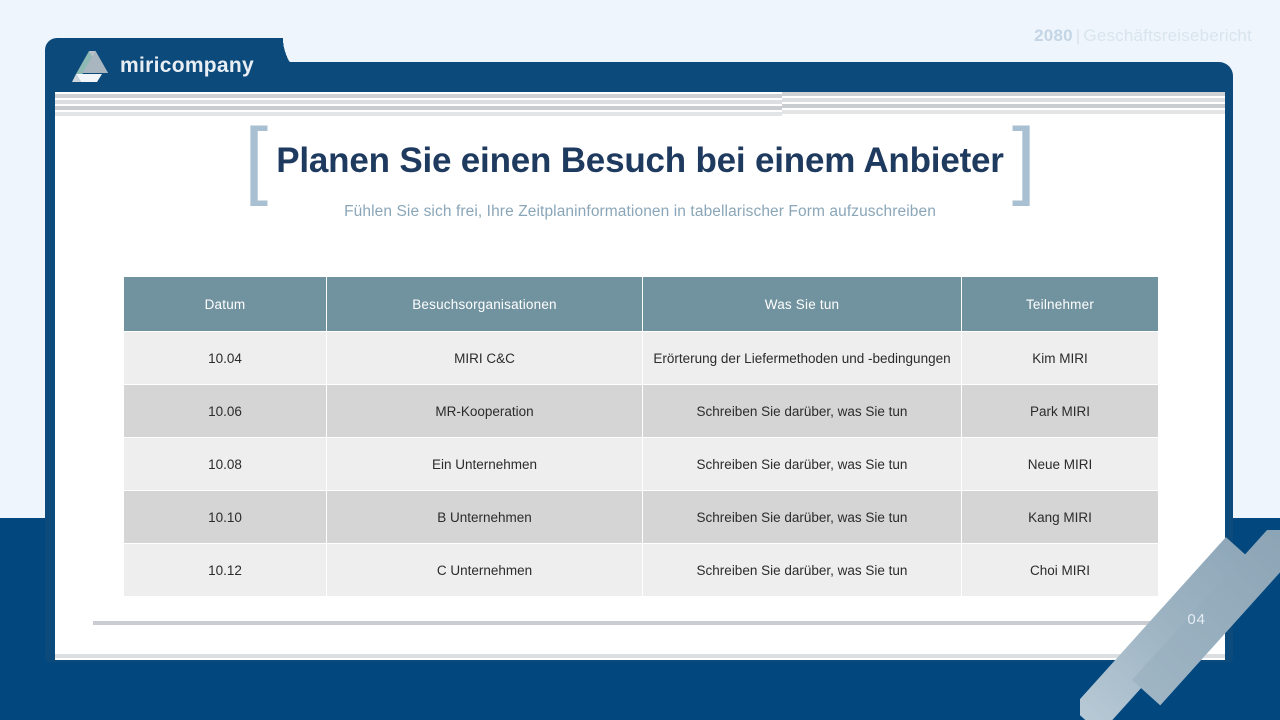 This screenshot has width=1280, height=720. What do you see at coordinates (1060, 304) in the screenshot?
I see `column-header-participant: Teilnehmer` at bounding box center [1060, 304].